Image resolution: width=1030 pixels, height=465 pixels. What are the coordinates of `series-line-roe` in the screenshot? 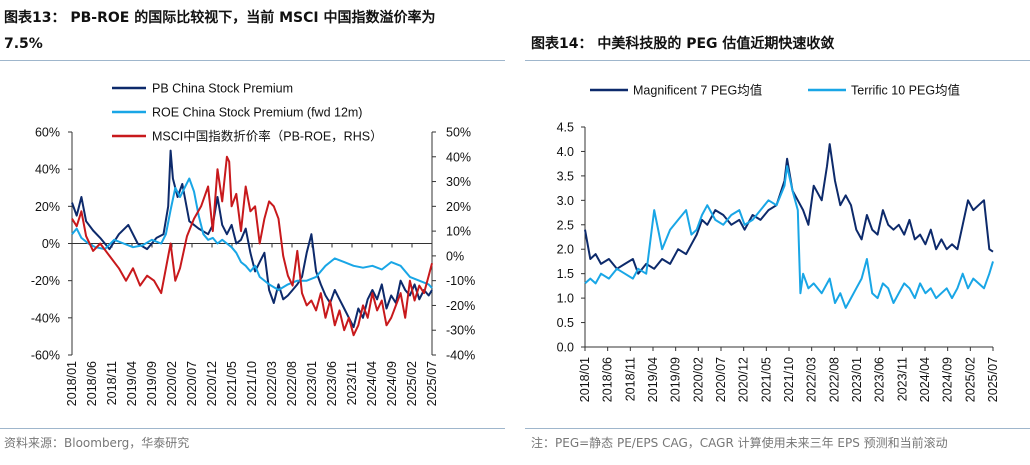 It's located at (252, 234).